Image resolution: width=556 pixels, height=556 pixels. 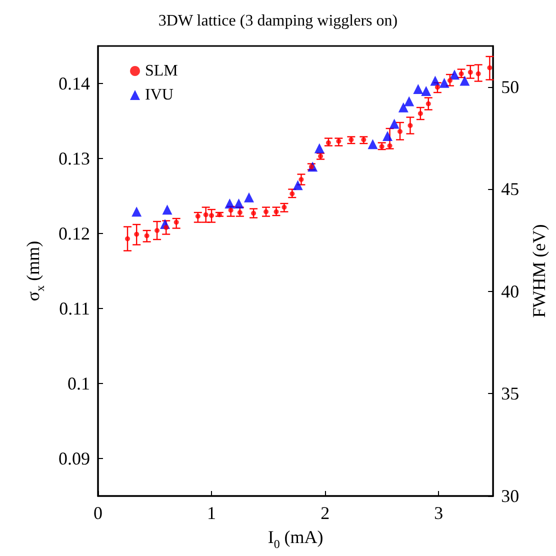 I want to click on y-tick-label: 0.1, so click(x=79, y=384).